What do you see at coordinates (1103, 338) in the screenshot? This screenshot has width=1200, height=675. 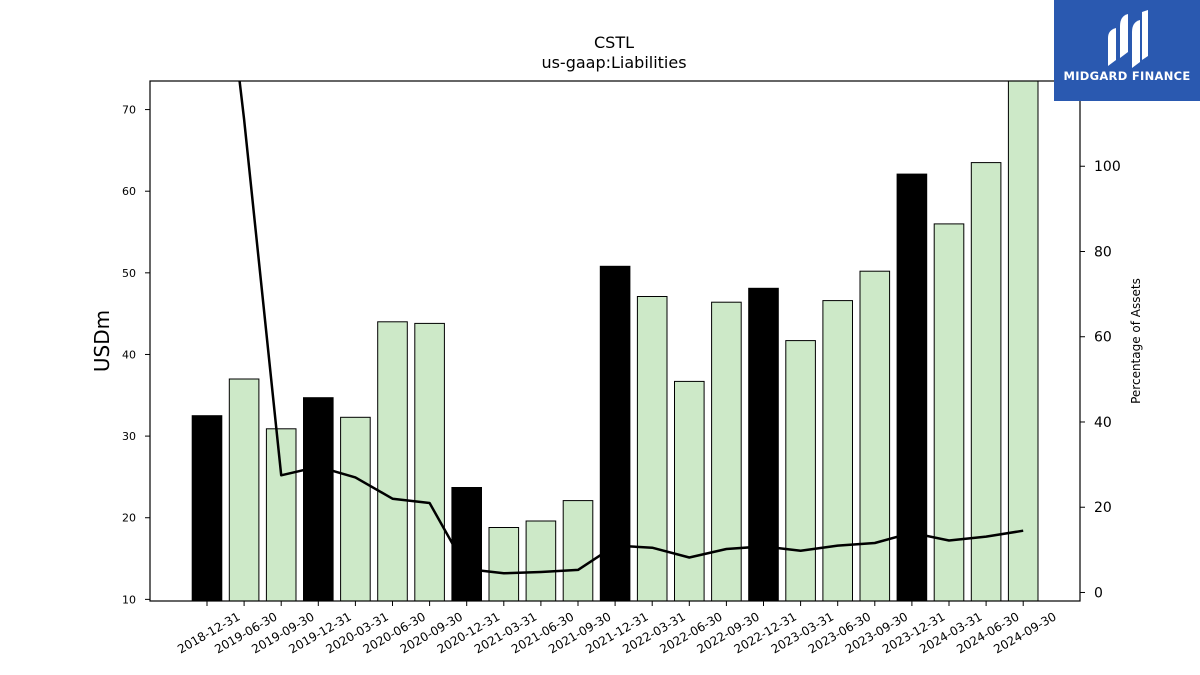 I see `y2-tick-label: 60` at bounding box center [1103, 338].